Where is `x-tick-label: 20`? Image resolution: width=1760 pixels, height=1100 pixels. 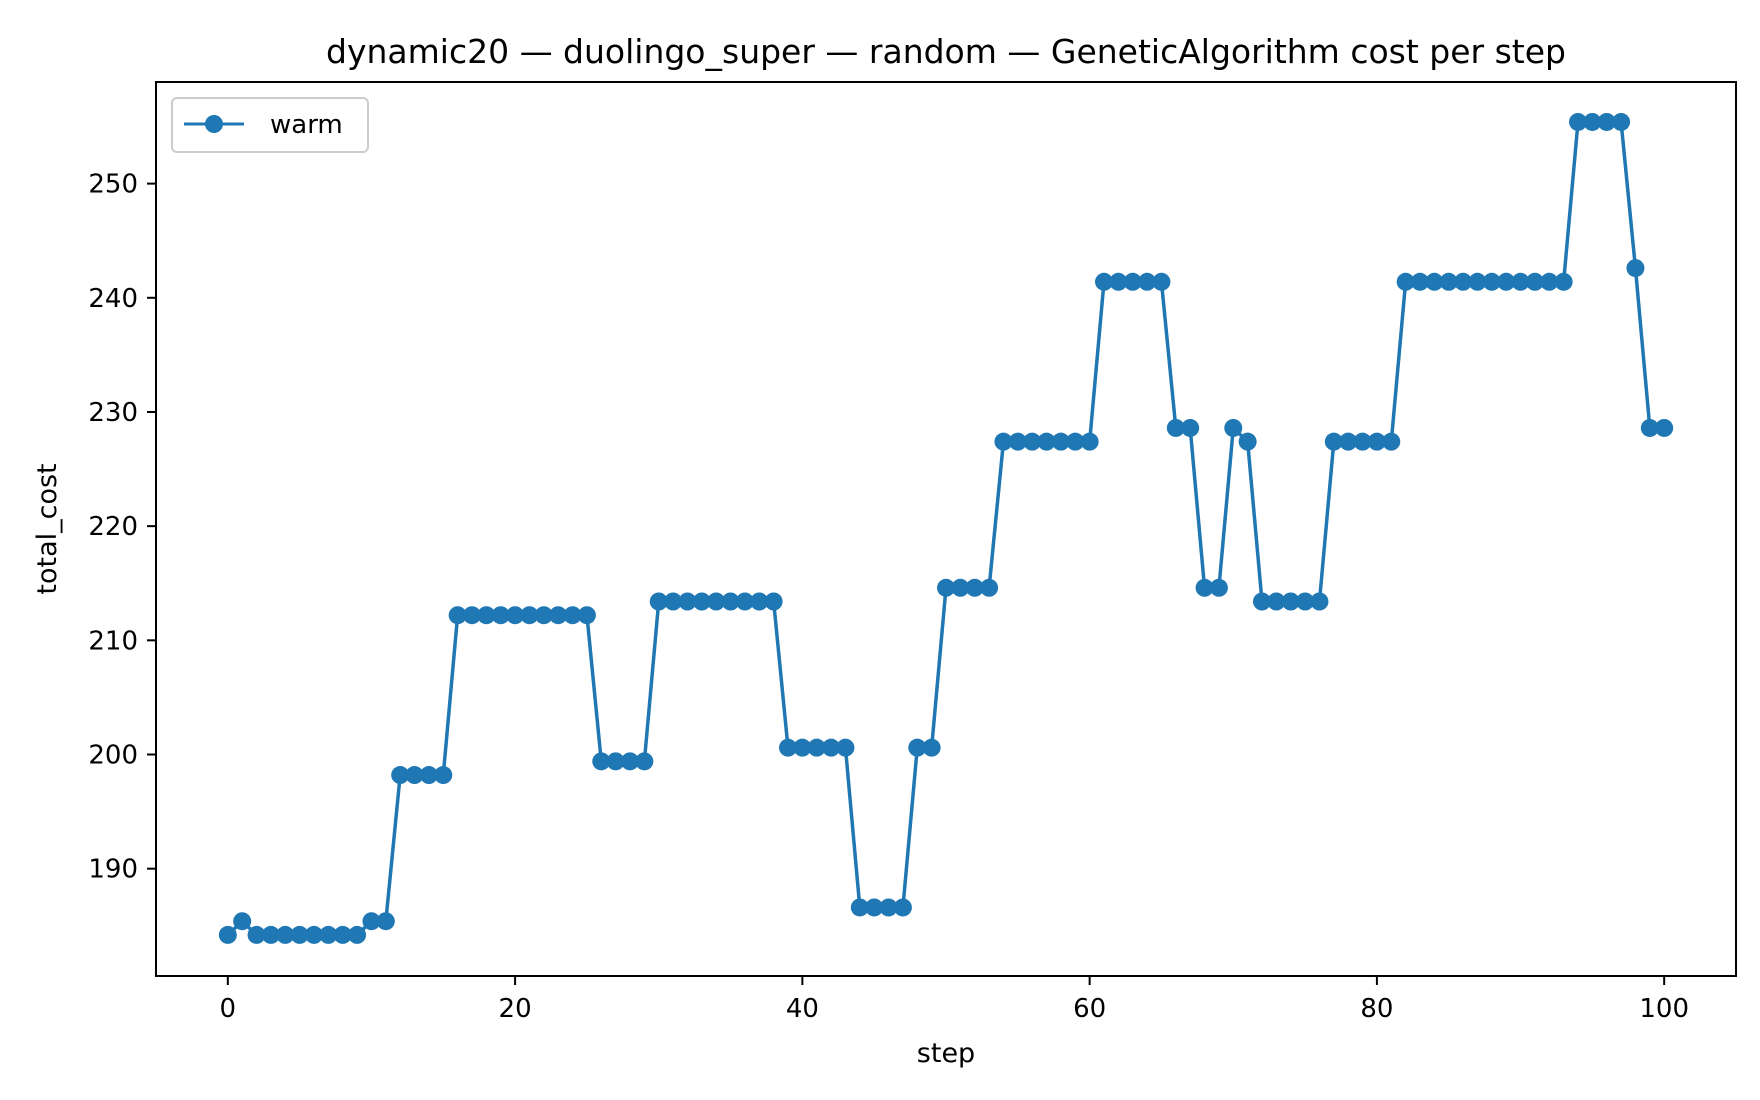
x-tick-label: 20 is located at coordinates (515, 1009).